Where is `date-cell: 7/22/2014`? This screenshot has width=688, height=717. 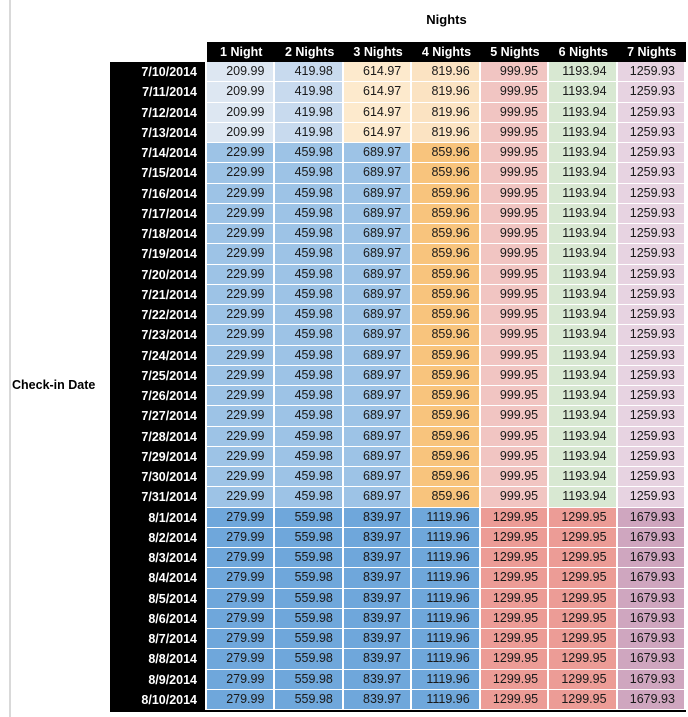 date-cell: 7/22/2014 is located at coordinates (158, 315).